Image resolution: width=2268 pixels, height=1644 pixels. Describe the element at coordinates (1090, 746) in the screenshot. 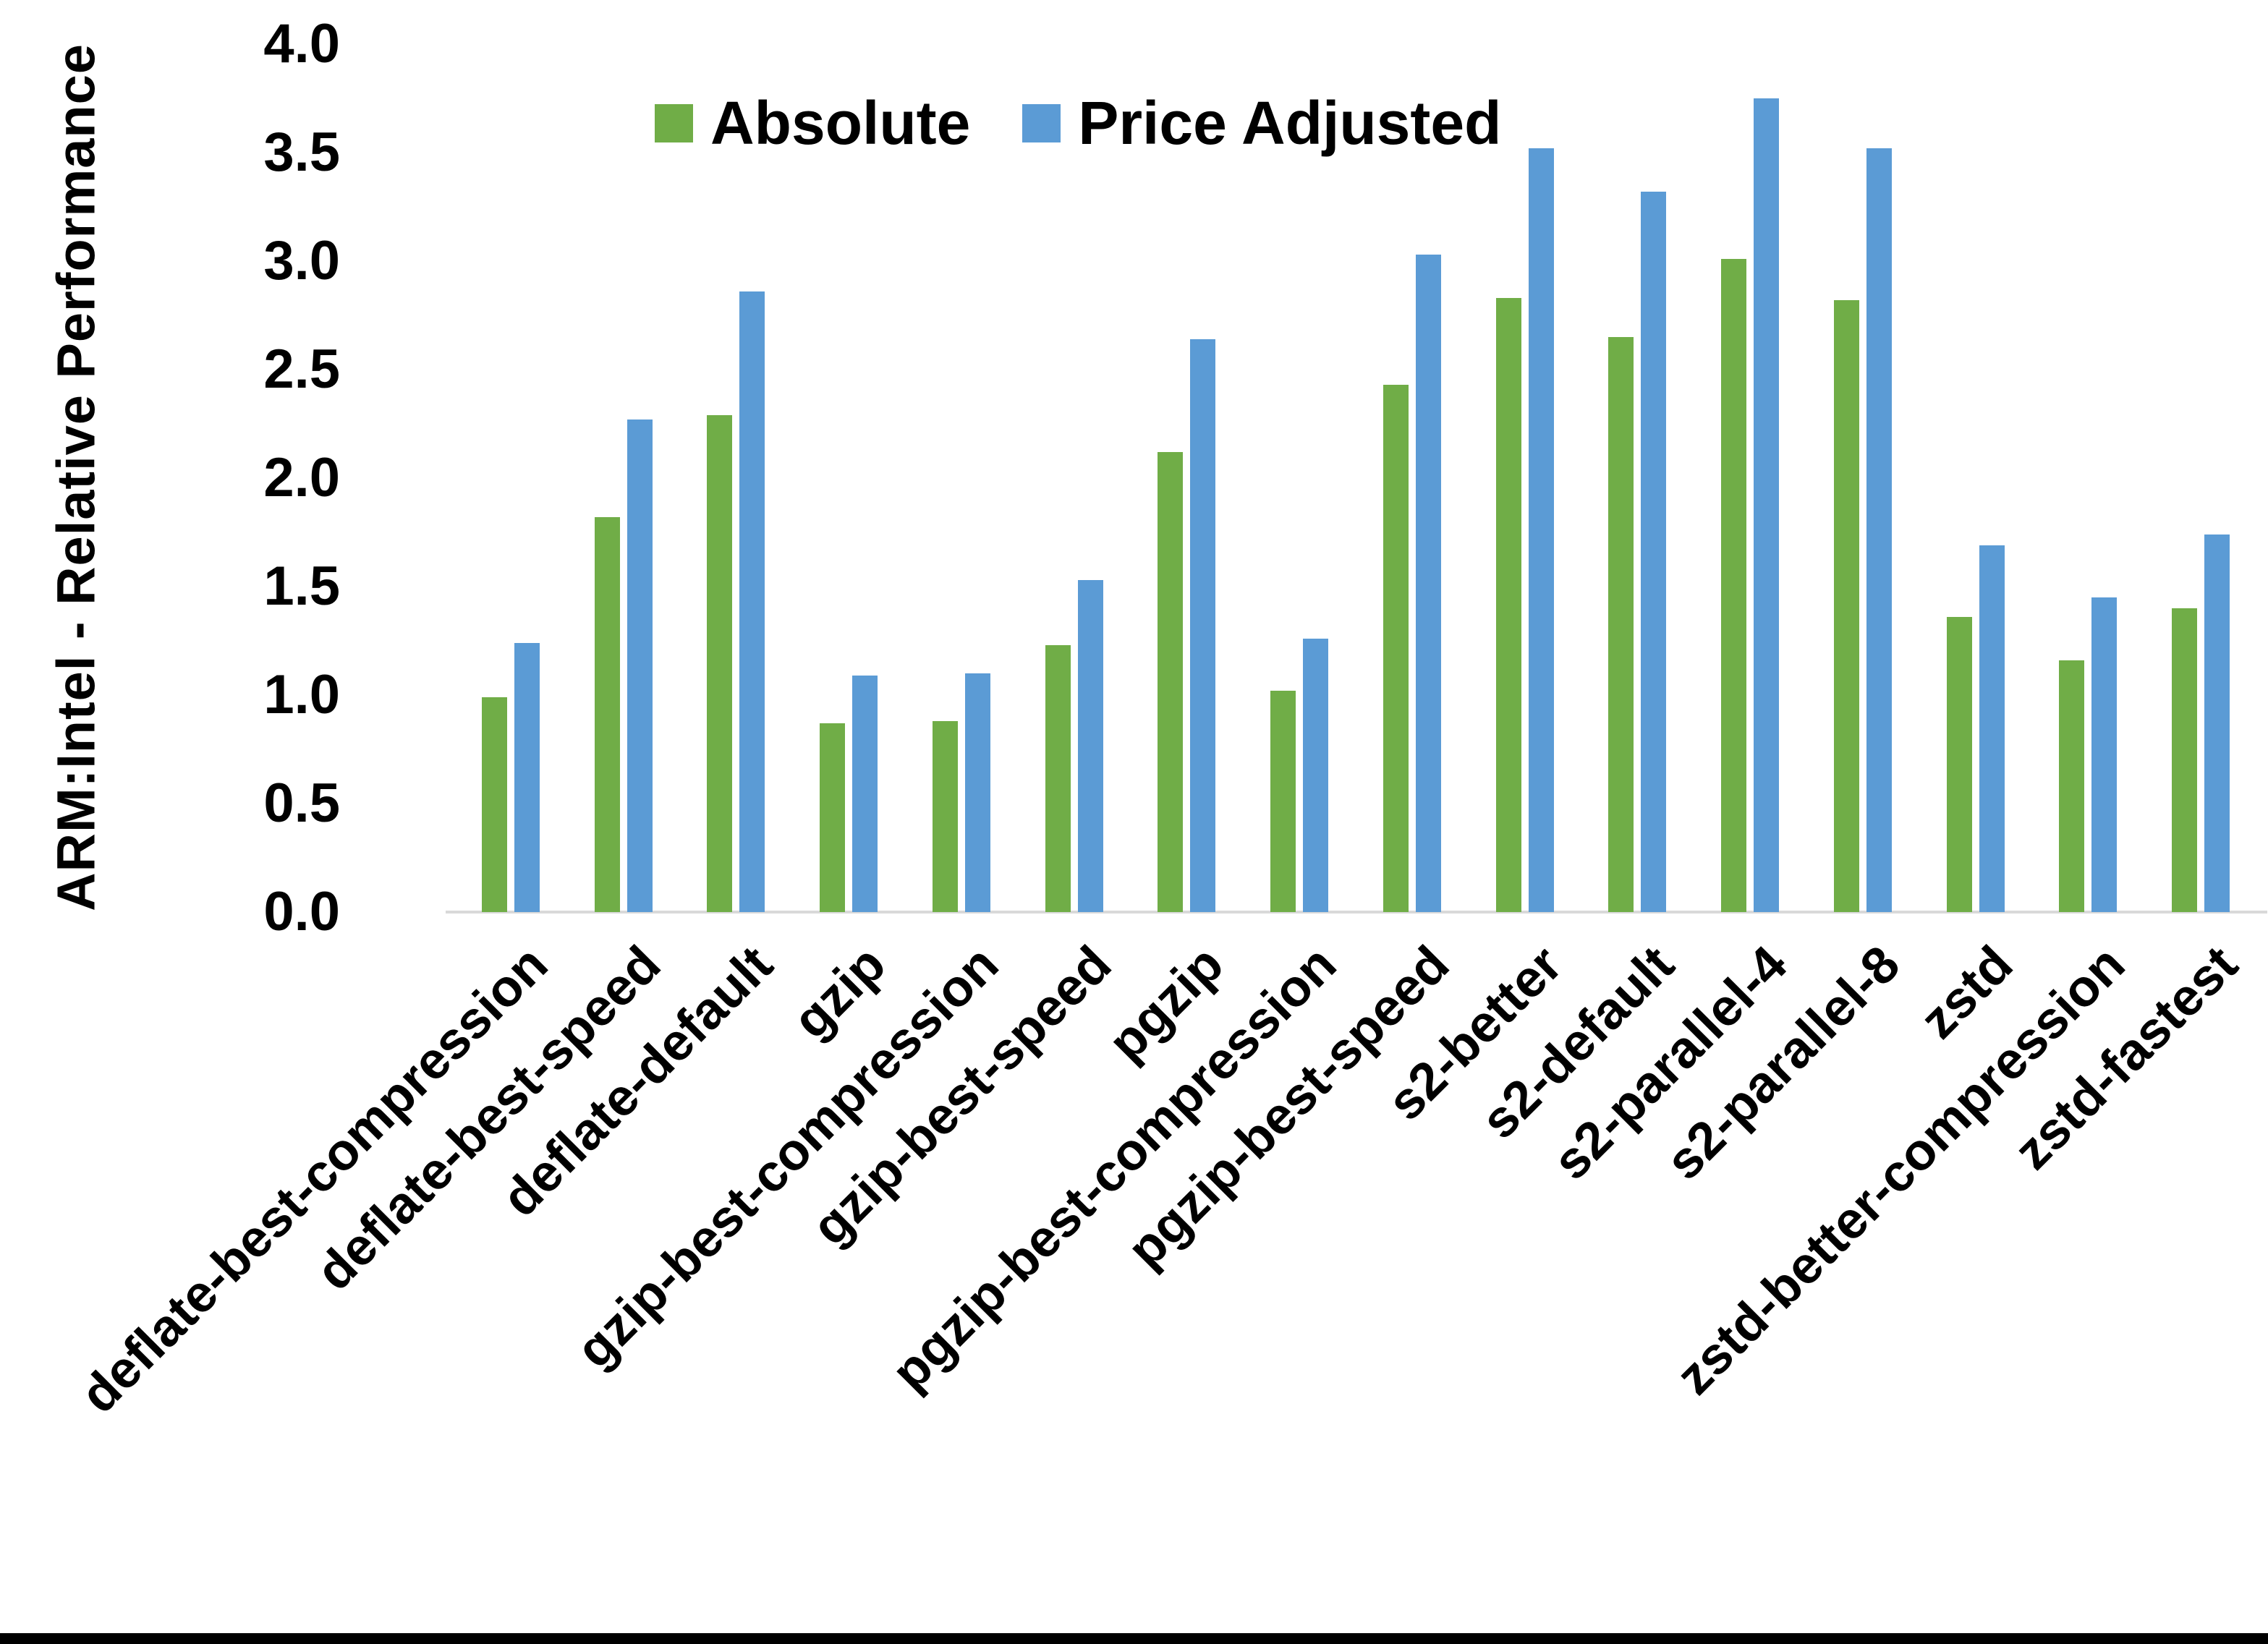

I see `bar-price-adjusted-gzip-best-speed` at that location.